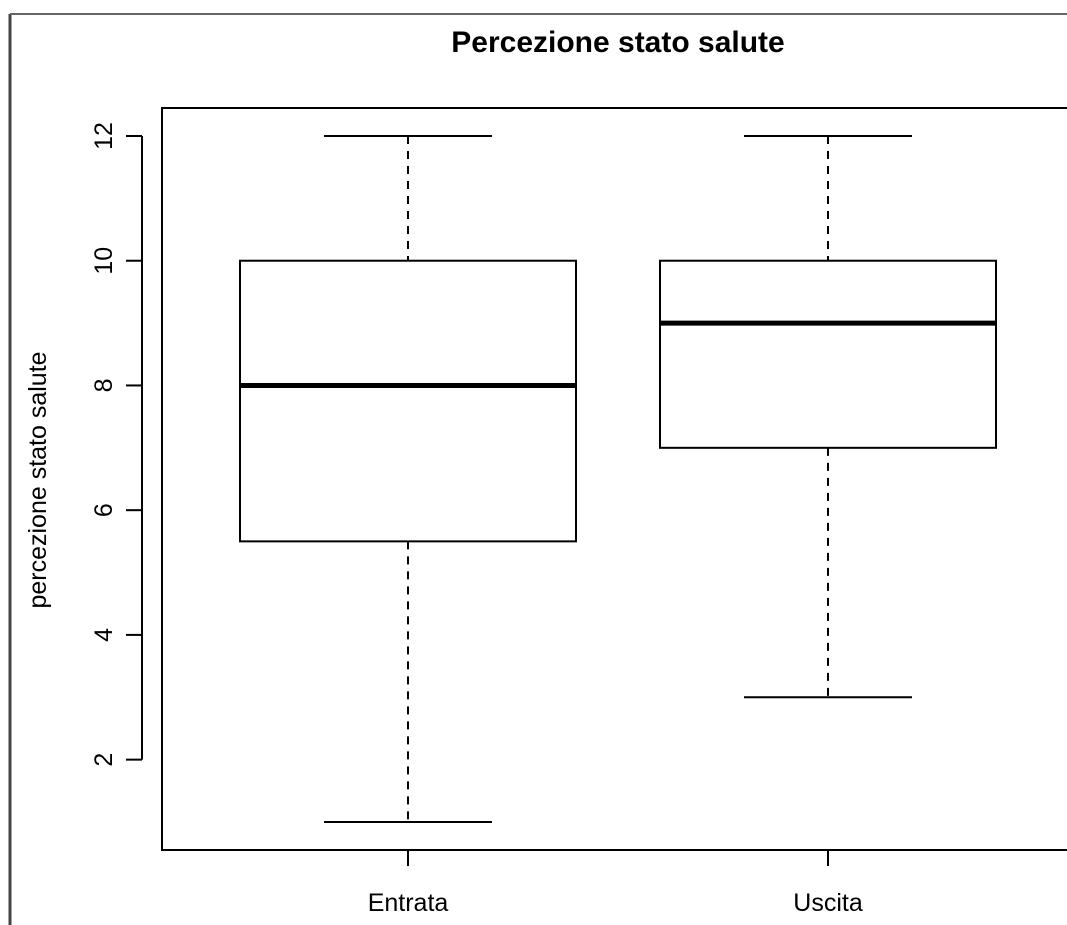  What do you see at coordinates (116, 444) in the screenshot?
I see `y-axis: 2 4 6 8 10 12` at bounding box center [116, 444].